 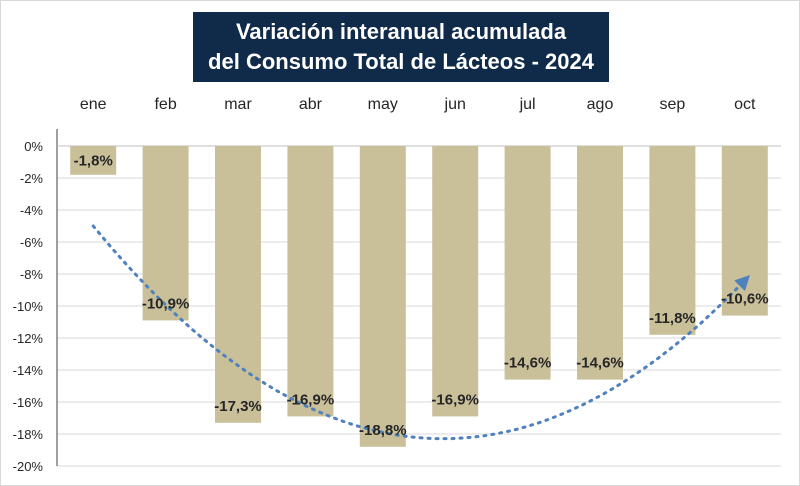 I want to click on y-tick-label: -12%, so click(x=28, y=338).